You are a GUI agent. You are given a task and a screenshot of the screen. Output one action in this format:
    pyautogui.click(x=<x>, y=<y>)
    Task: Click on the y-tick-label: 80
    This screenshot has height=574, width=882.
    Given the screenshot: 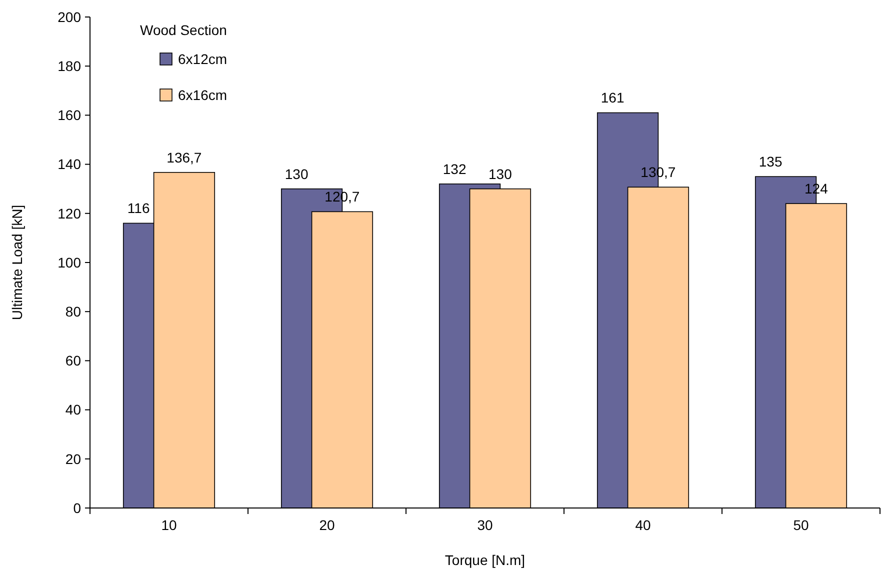 What is the action you would take?
    pyautogui.click(x=73, y=312)
    